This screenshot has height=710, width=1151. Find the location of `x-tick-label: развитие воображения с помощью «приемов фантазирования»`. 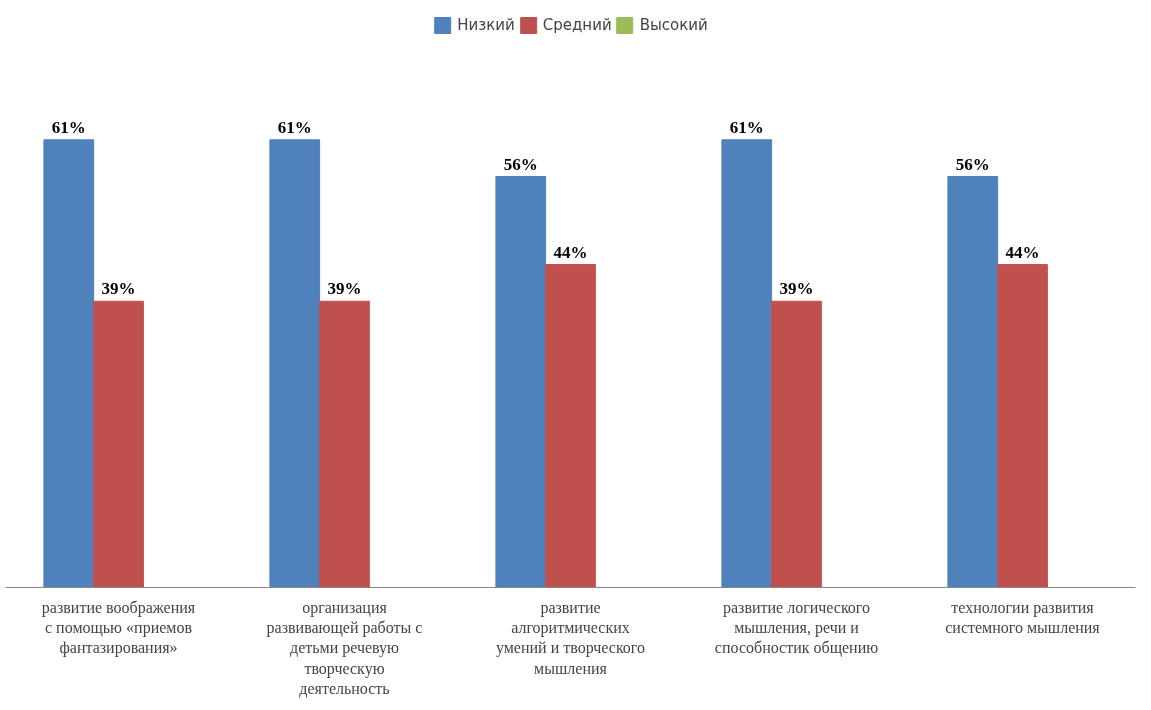

x-tick-label: развитие воображения с помощью «приемов фантазирования» is located at coordinates (118, 628).